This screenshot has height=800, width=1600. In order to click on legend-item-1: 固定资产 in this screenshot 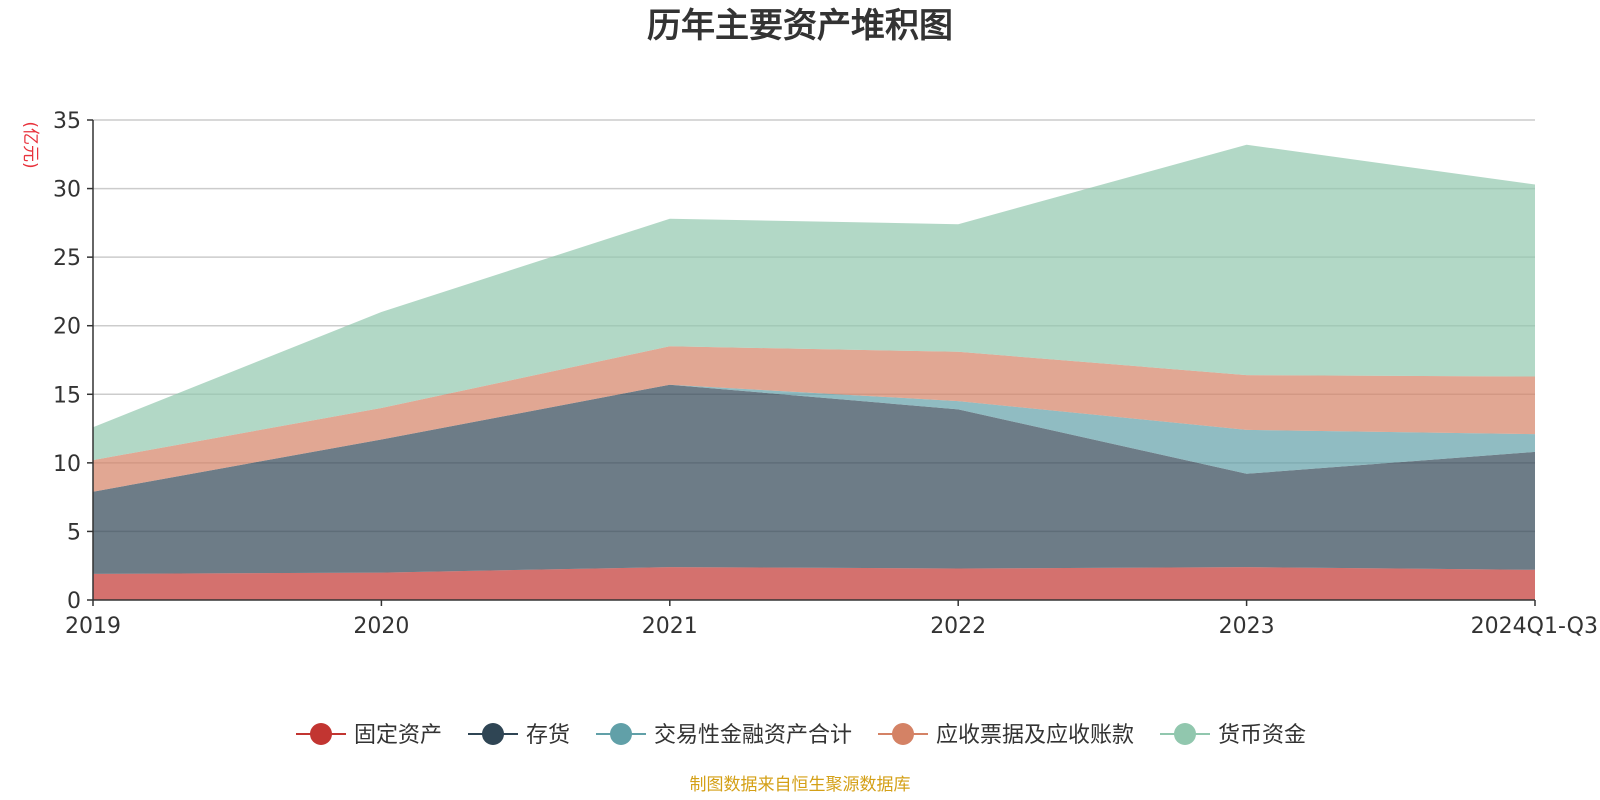, I will do `click(369, 735)`.